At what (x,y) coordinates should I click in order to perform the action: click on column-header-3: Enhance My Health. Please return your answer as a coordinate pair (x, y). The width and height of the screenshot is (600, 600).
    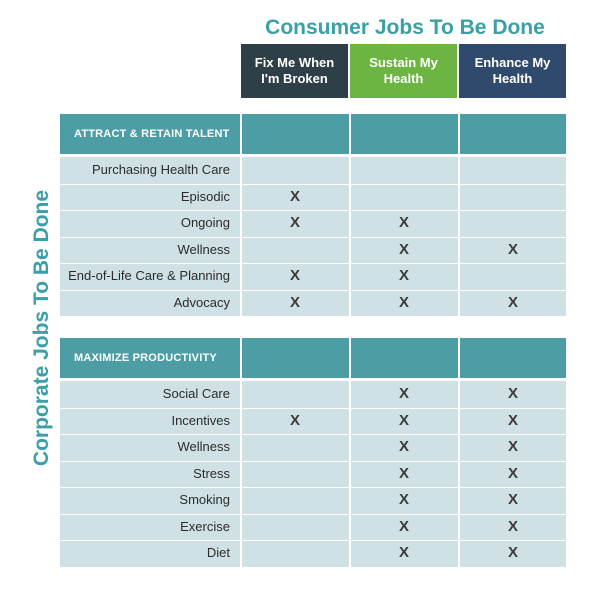
    Looking at the image, I should click on (512, 71).